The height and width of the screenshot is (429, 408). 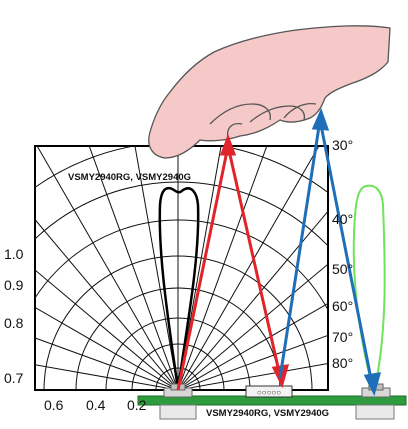 What do you see at coordinates (179, 288) in the screenshot?
I see `radiation-lobe-curve` at bounding box center [179, 288].